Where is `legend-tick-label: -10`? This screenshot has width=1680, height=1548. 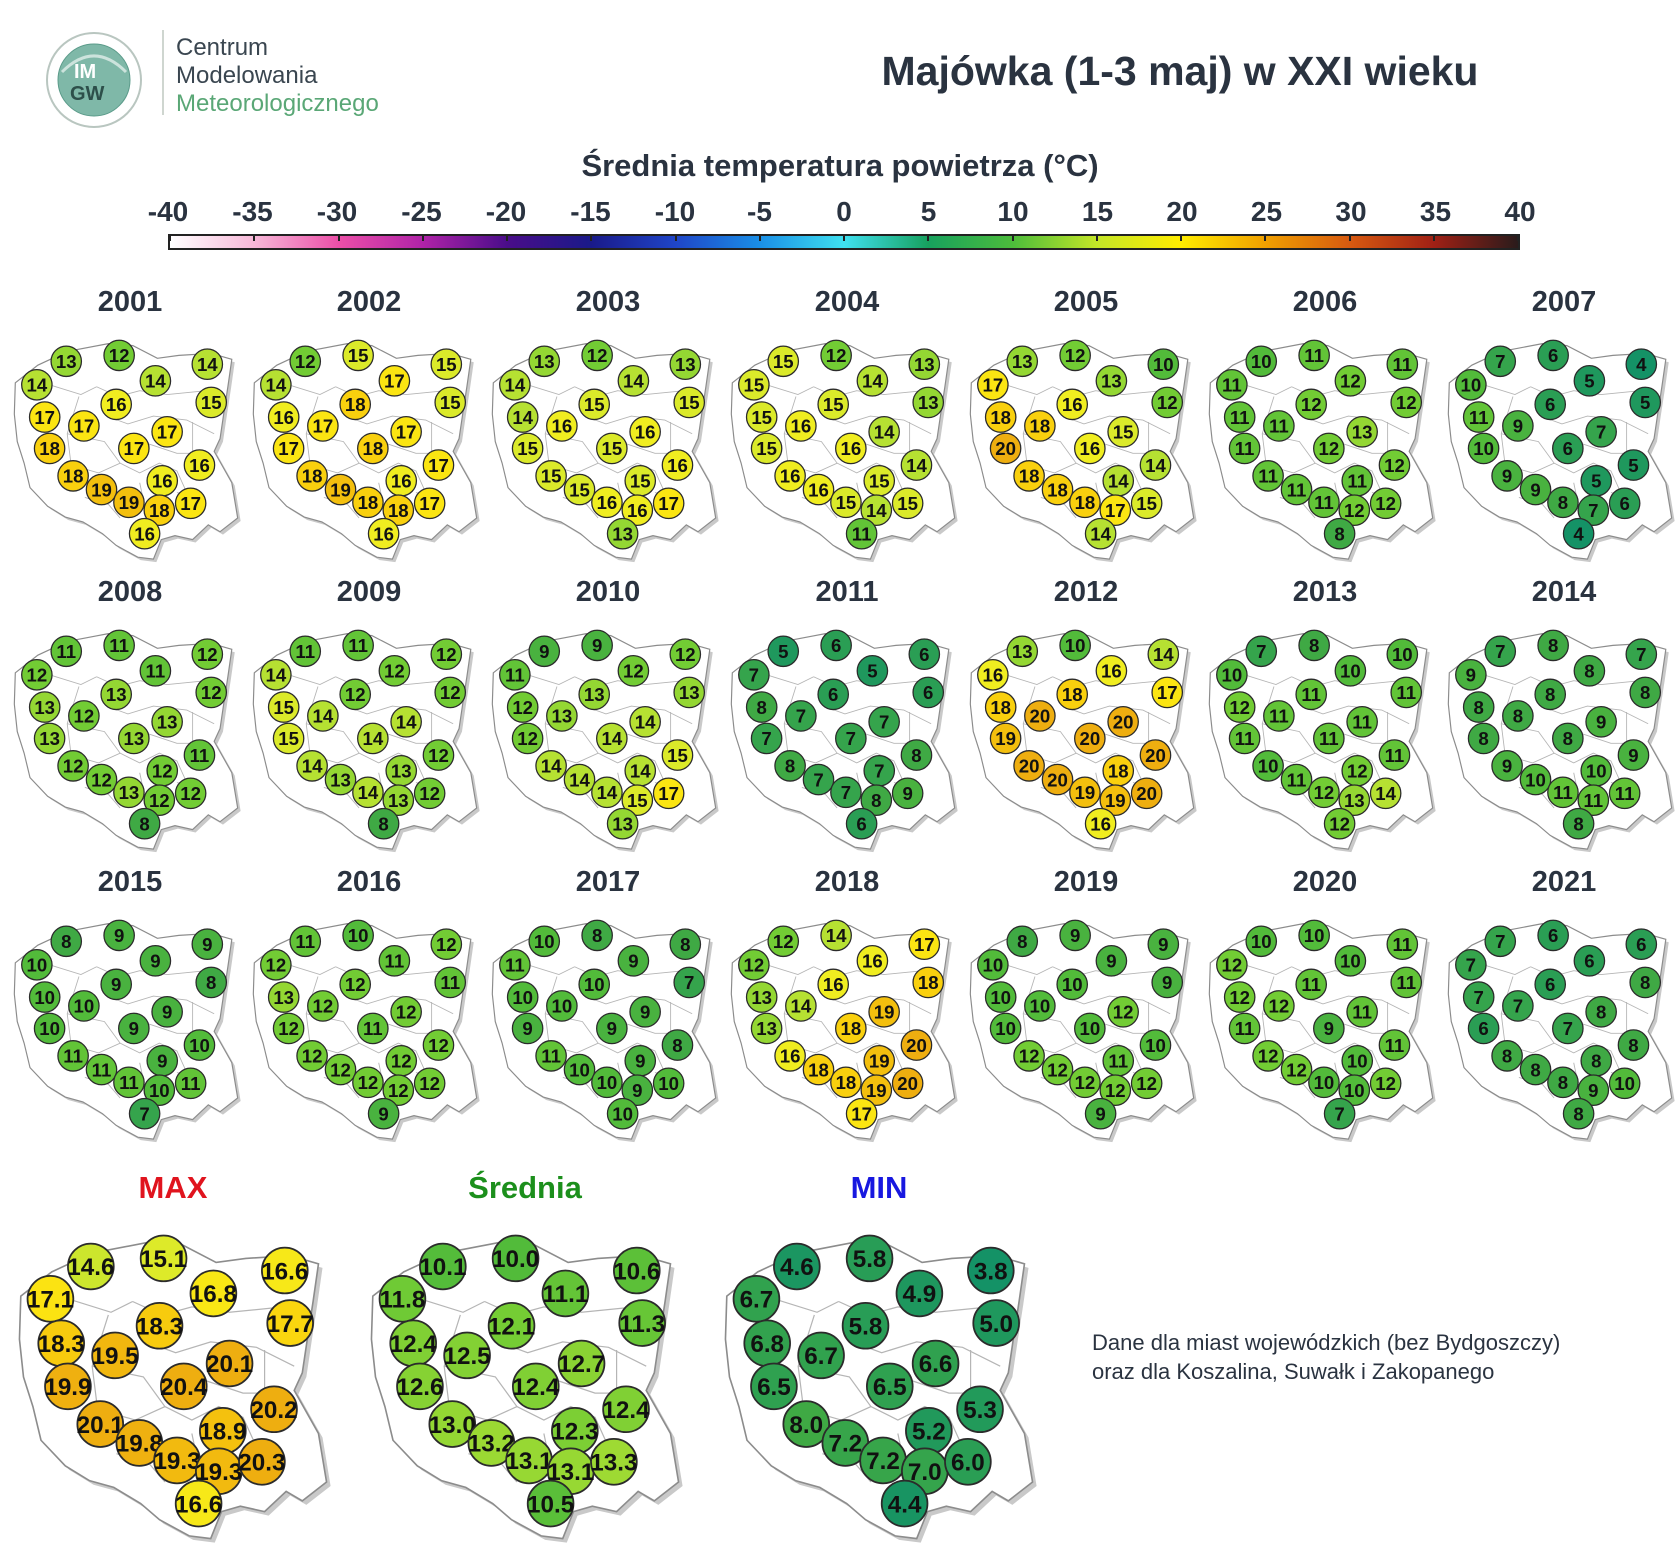 legend-tick-label: -10 is located at coordinates (675, 211).